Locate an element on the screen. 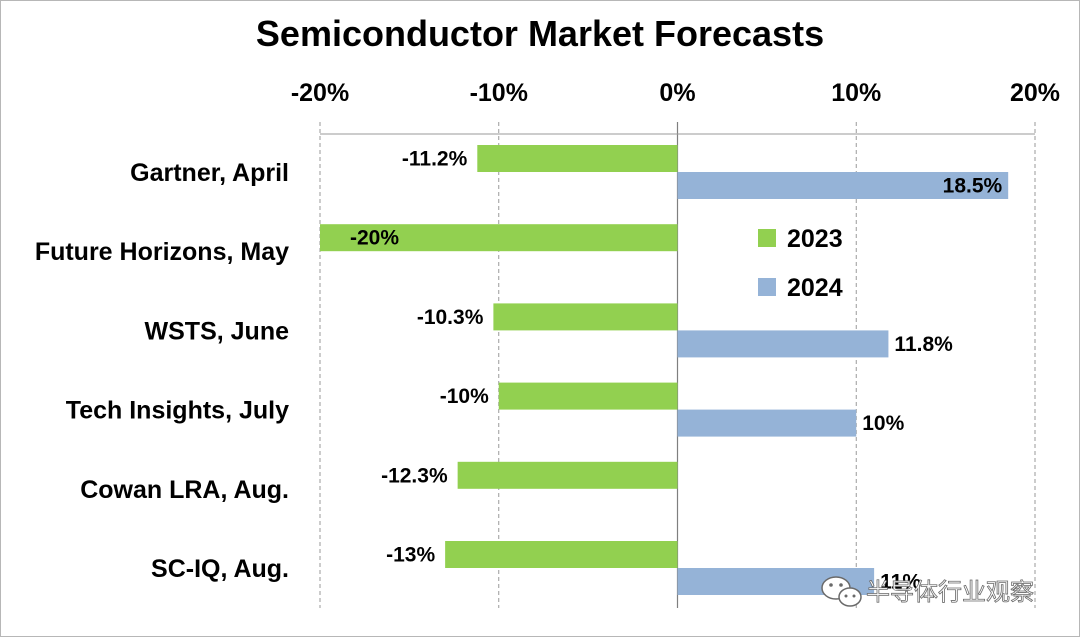 This screenshot has height=637, width=1080. category-label: Future Horizons, May is located at coordinates (162, 252).